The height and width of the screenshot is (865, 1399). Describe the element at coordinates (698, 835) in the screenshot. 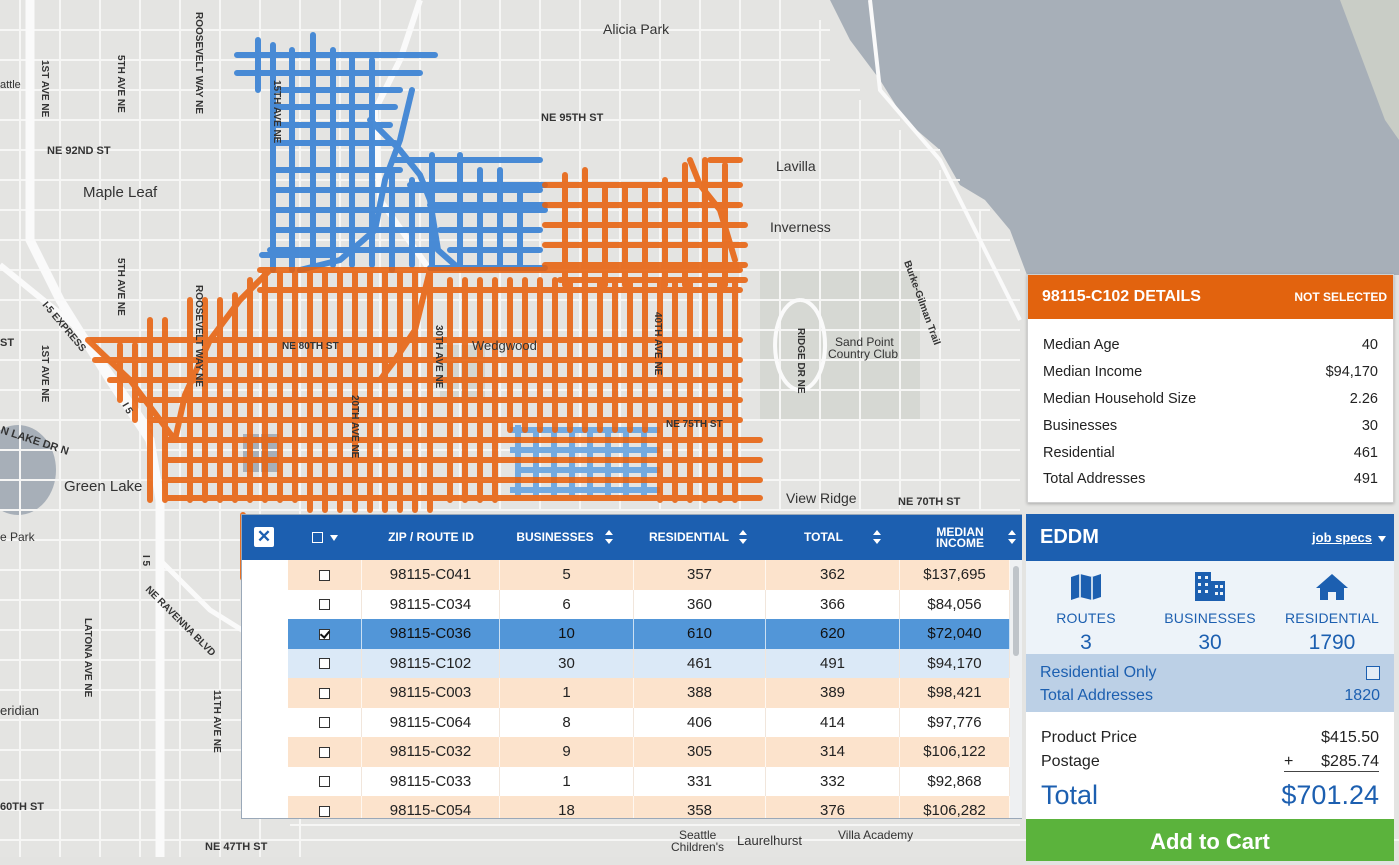

I see `svg-text: Seattle` at that location.